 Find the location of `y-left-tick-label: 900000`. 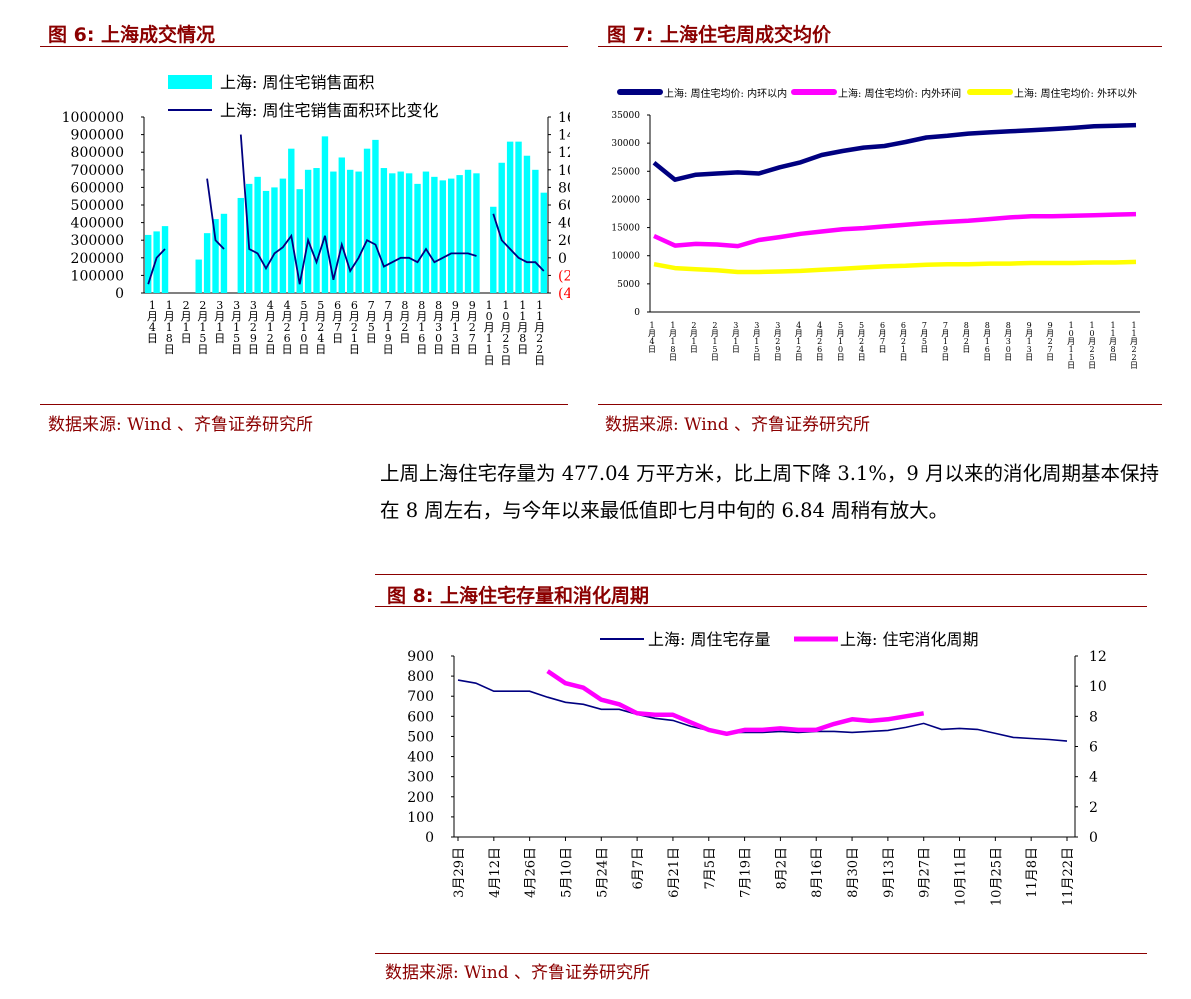

y-left-tick-label: 900000 is located at coordinates (97, 136).